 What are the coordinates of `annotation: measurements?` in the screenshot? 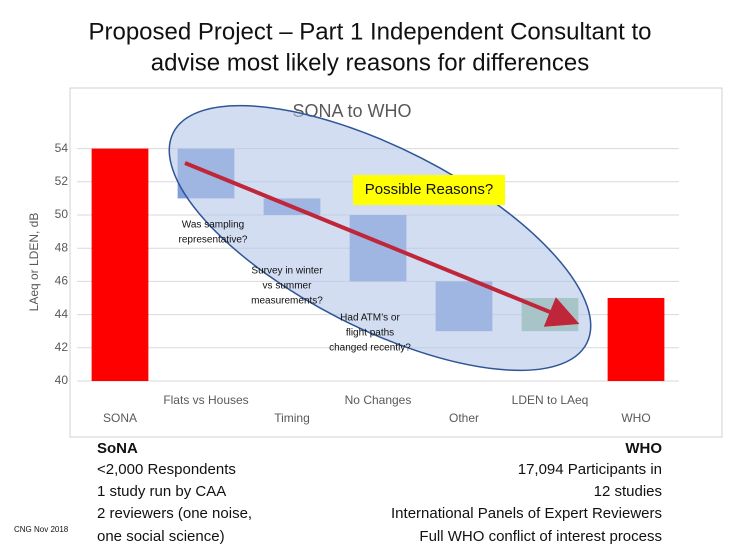 It's located at (287, 301).